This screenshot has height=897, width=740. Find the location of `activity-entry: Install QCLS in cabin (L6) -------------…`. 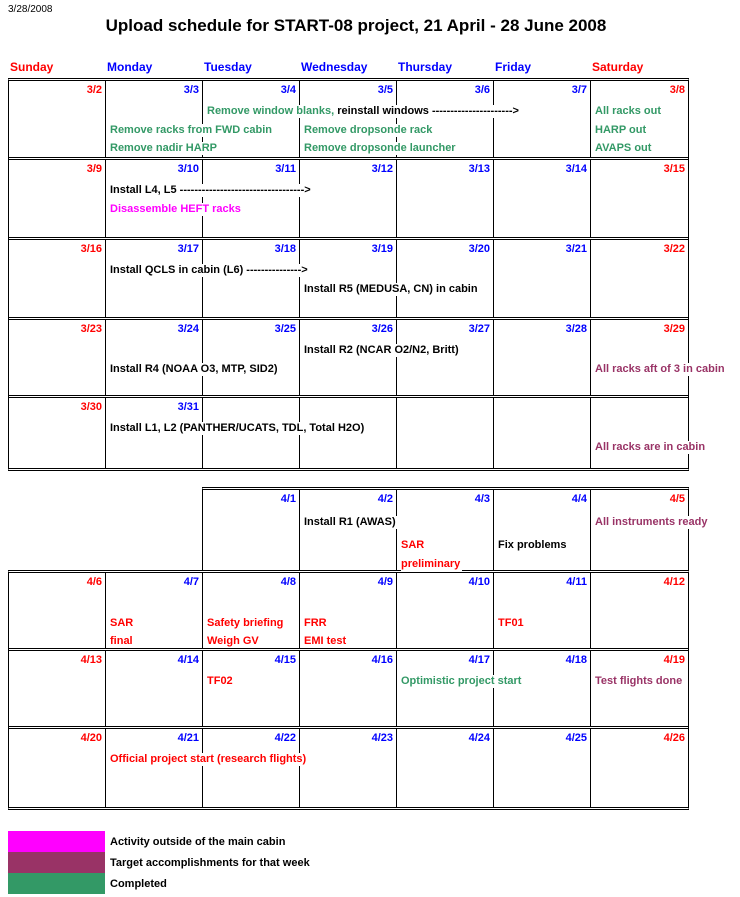

activity-entry: Install QCLS in cabin (L6) -------------… is located at coordinates (210, 270).